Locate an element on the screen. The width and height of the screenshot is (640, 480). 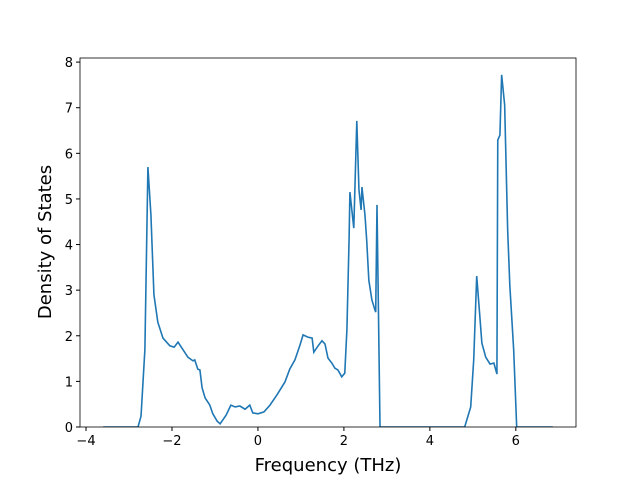
y-tick-label: 3 is located at coordinates (69, 291).